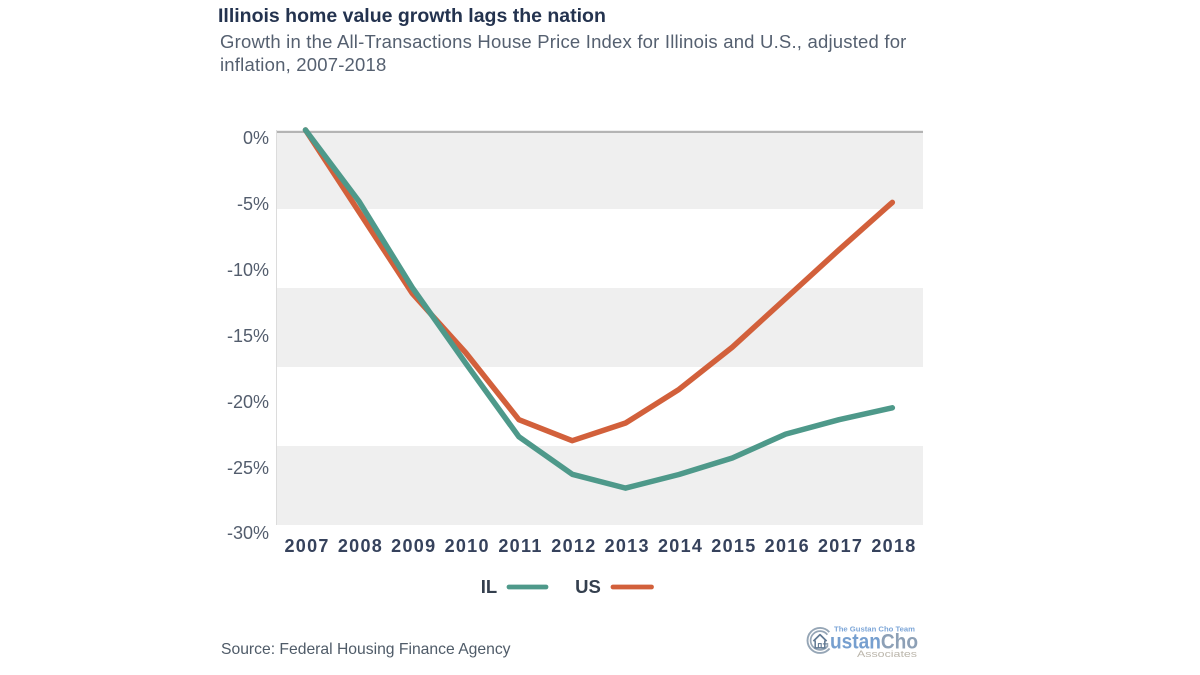 This screenshot has width=1200, height=675. I want to click on svg-text: ustanCho, so click(874, 642).